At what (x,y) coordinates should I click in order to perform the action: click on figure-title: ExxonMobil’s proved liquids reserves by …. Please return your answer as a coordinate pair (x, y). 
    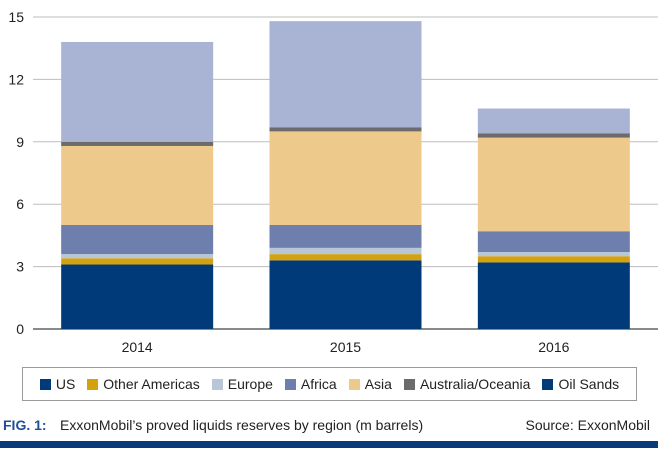
    Looking at the image, I should click on (242, 425).